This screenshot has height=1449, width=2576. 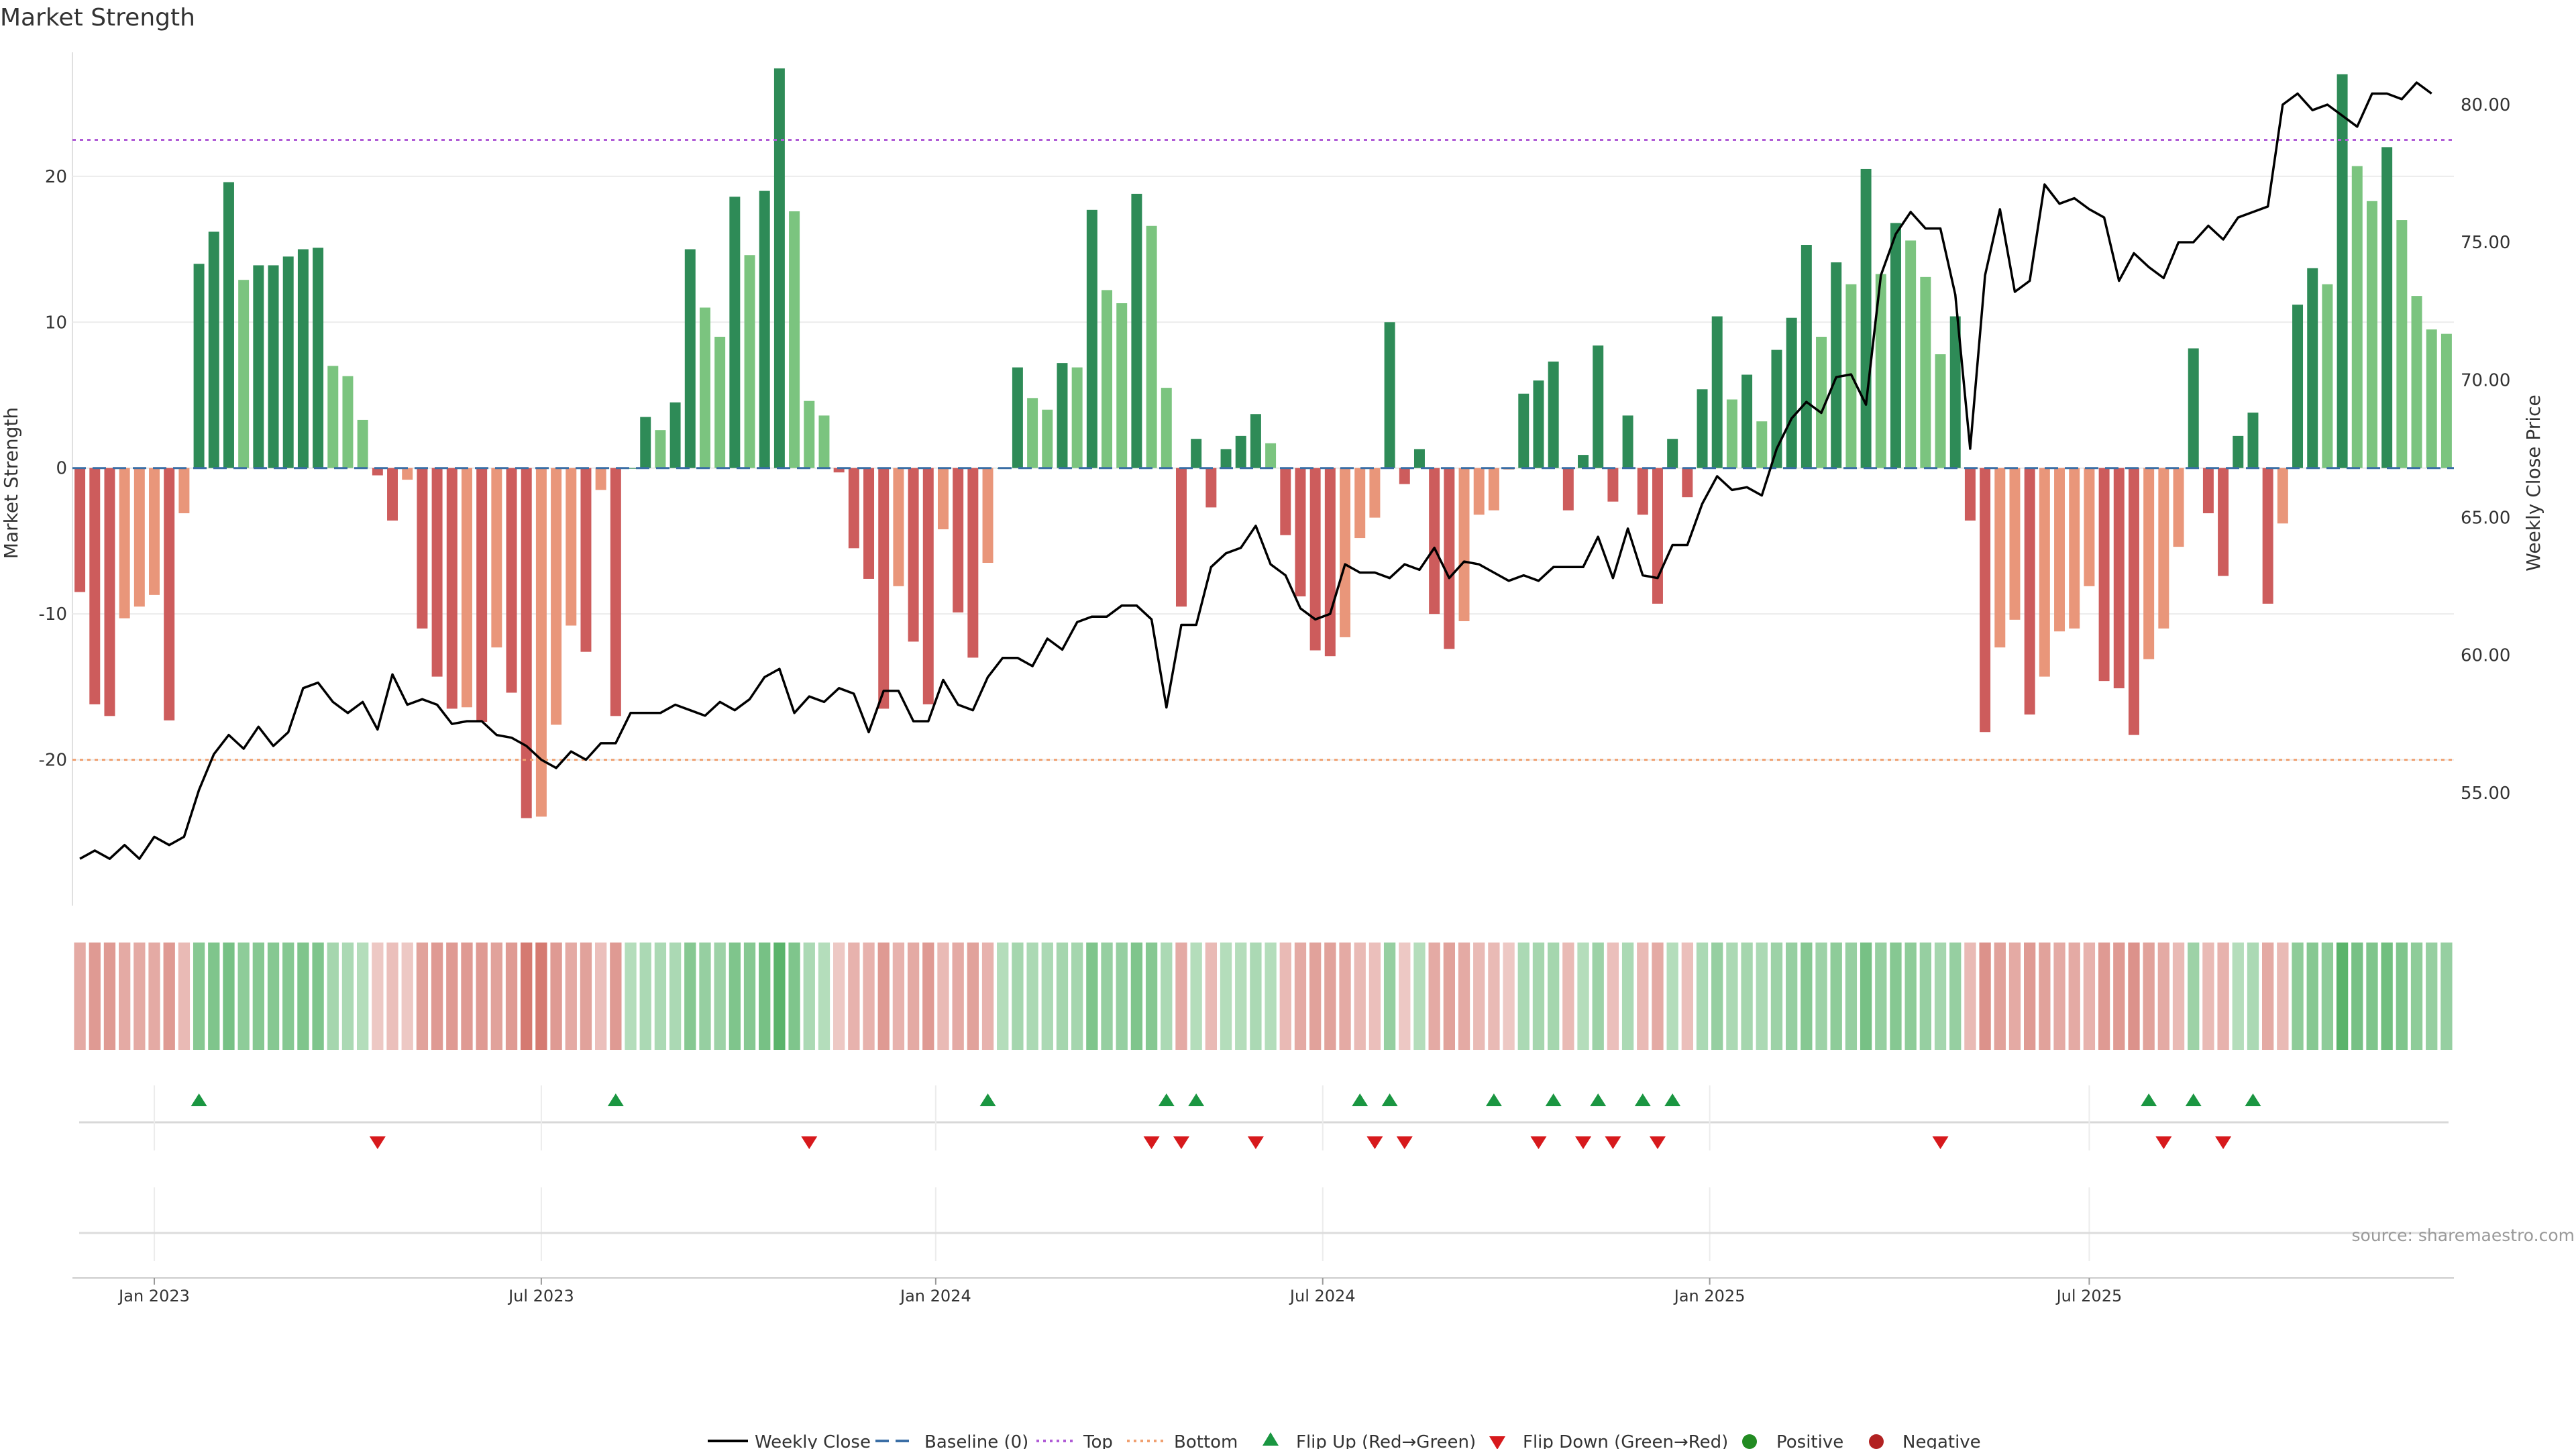 What do you see at coordinates (1322, 1296) in the screenshot?
I see `x-tick-label: Jul 2024` at bounding box center [1322, 1296].